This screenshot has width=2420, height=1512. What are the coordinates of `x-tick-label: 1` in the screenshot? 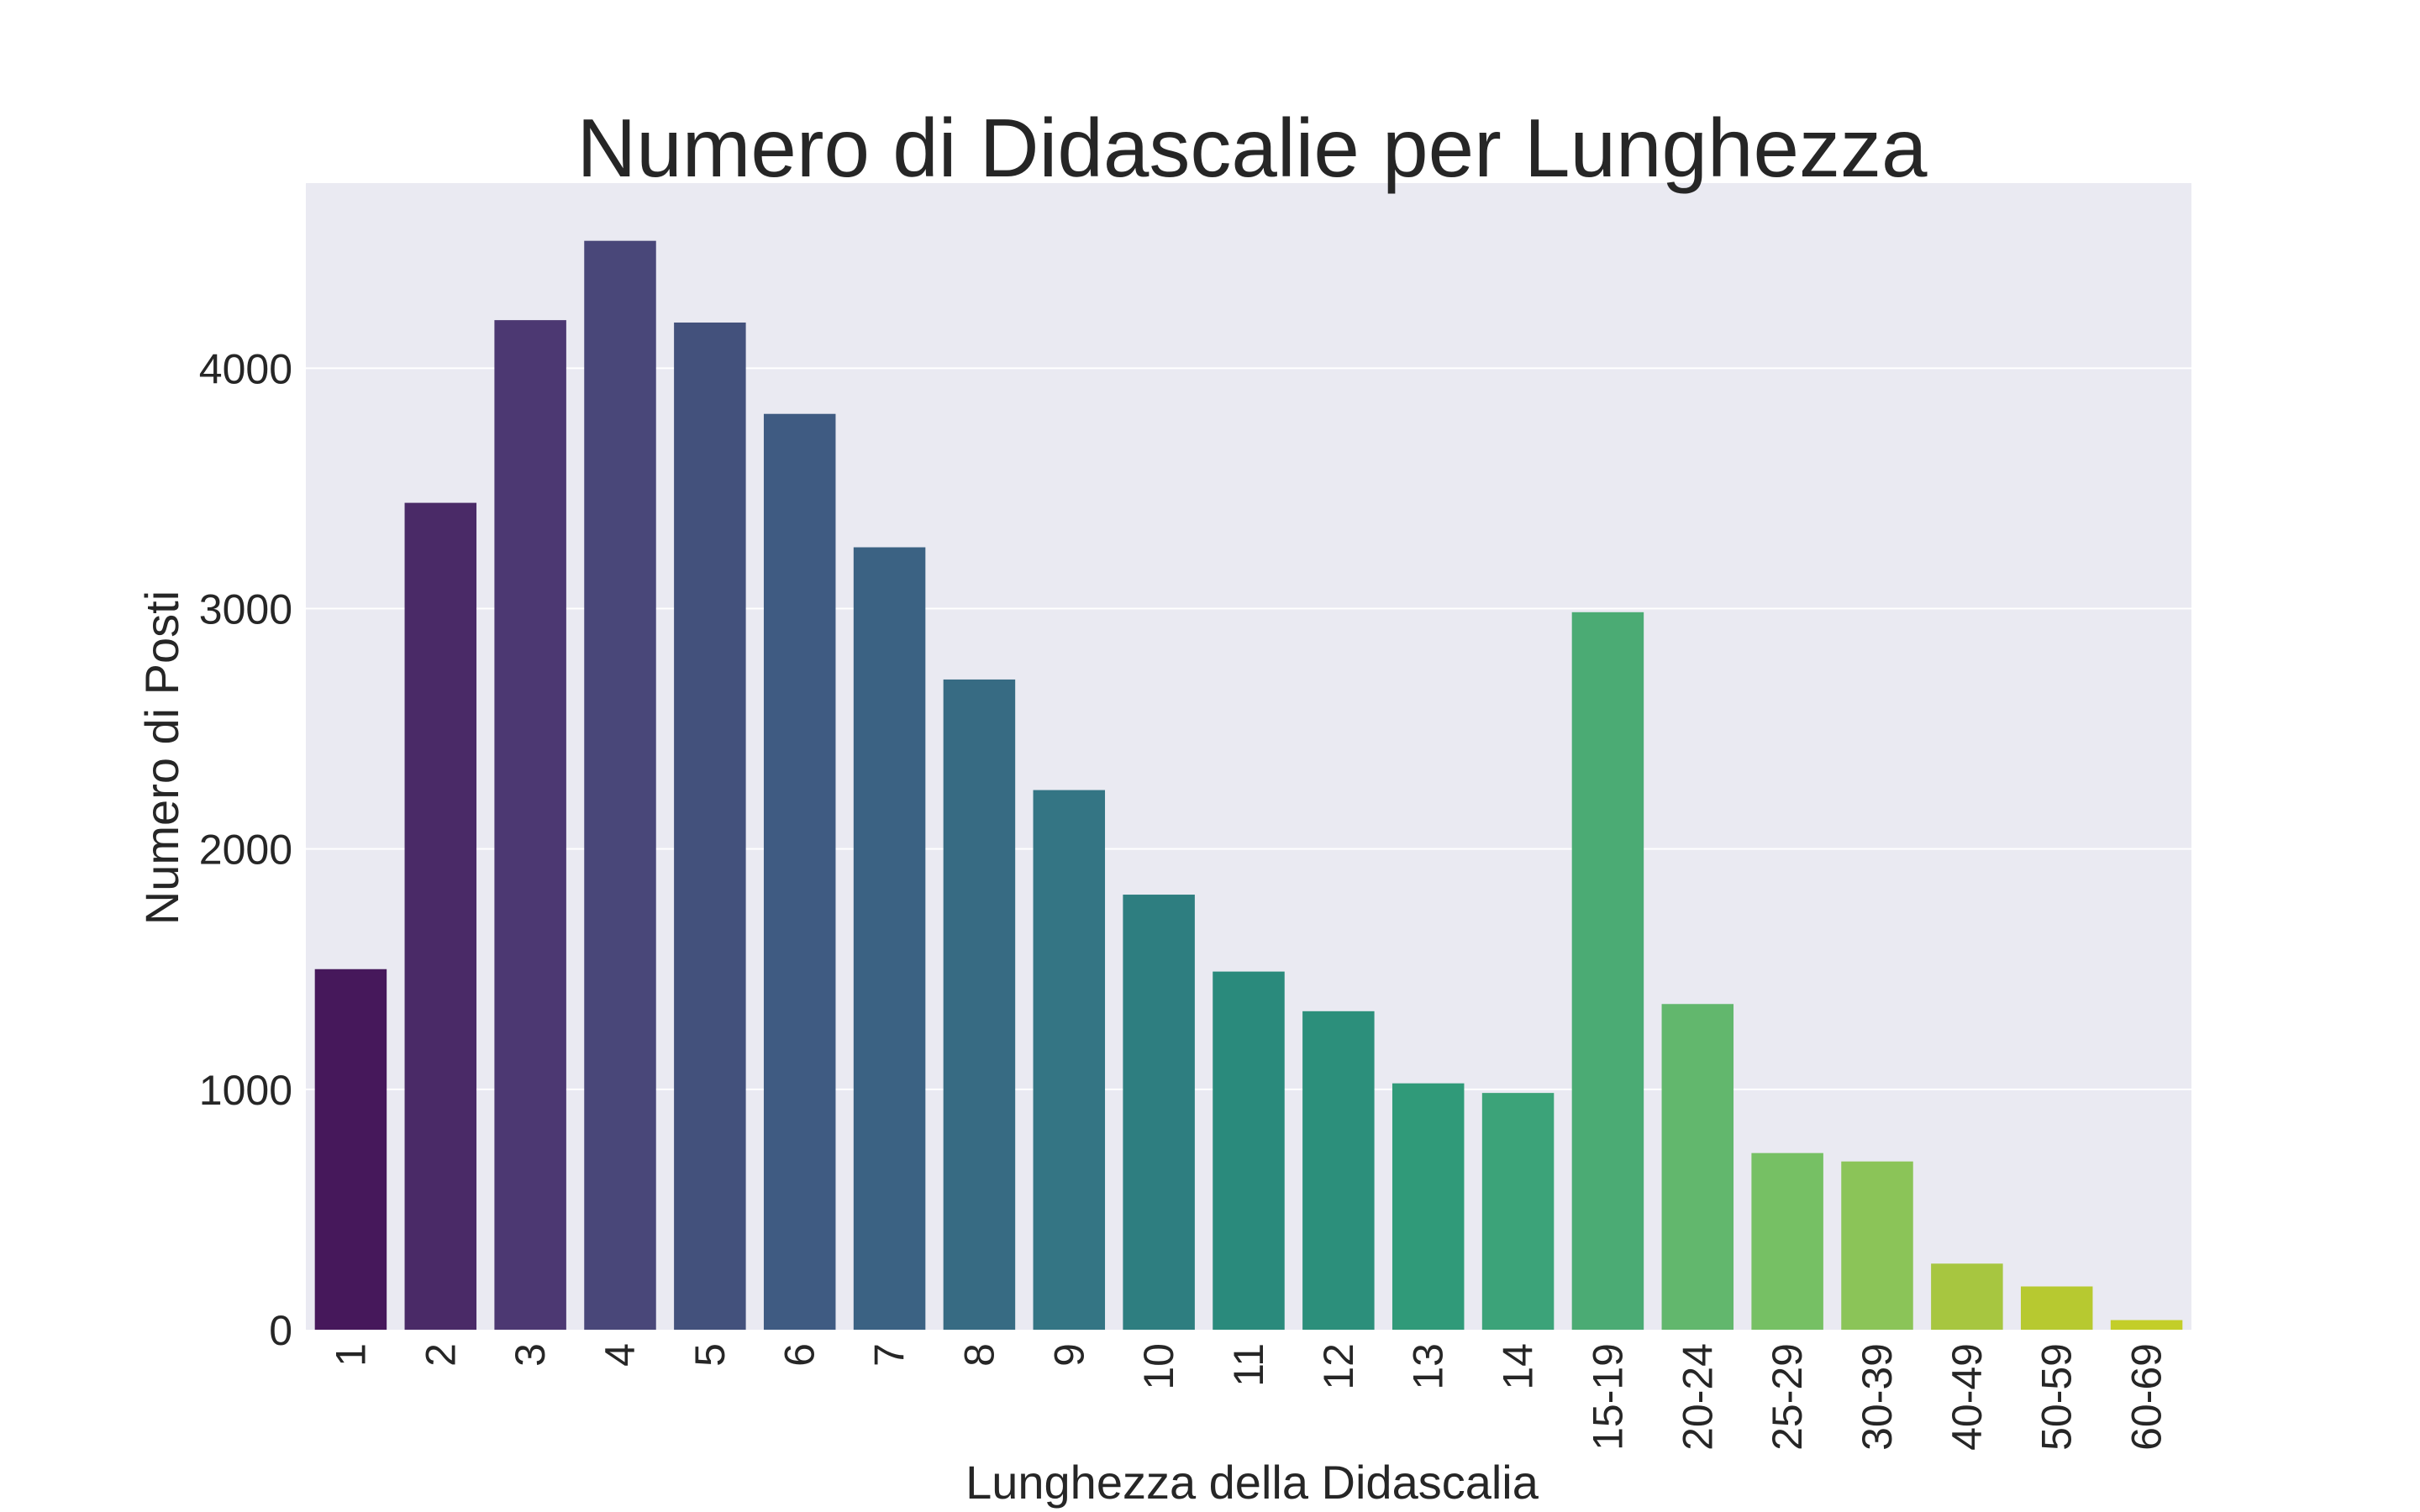 It's located at (351, 1355).